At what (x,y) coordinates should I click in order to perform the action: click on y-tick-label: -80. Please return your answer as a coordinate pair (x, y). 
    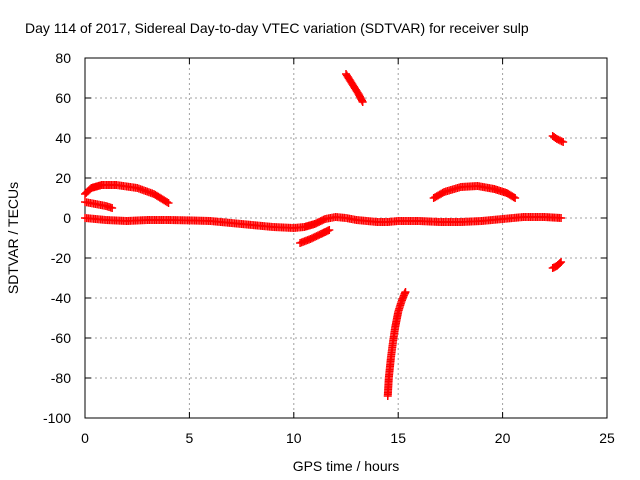
    Looking at the image, I should click on (61, 378).